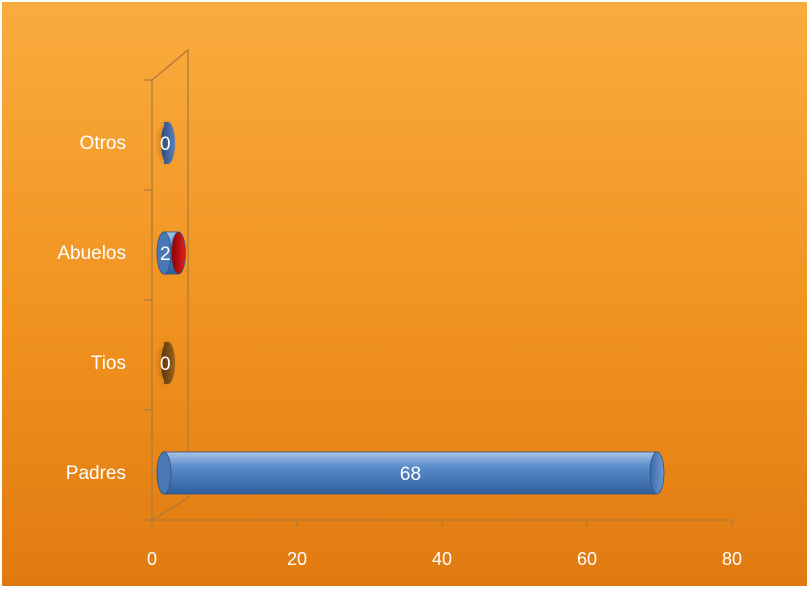  I want to click on x-tick-label: 60, so click(587, 559).